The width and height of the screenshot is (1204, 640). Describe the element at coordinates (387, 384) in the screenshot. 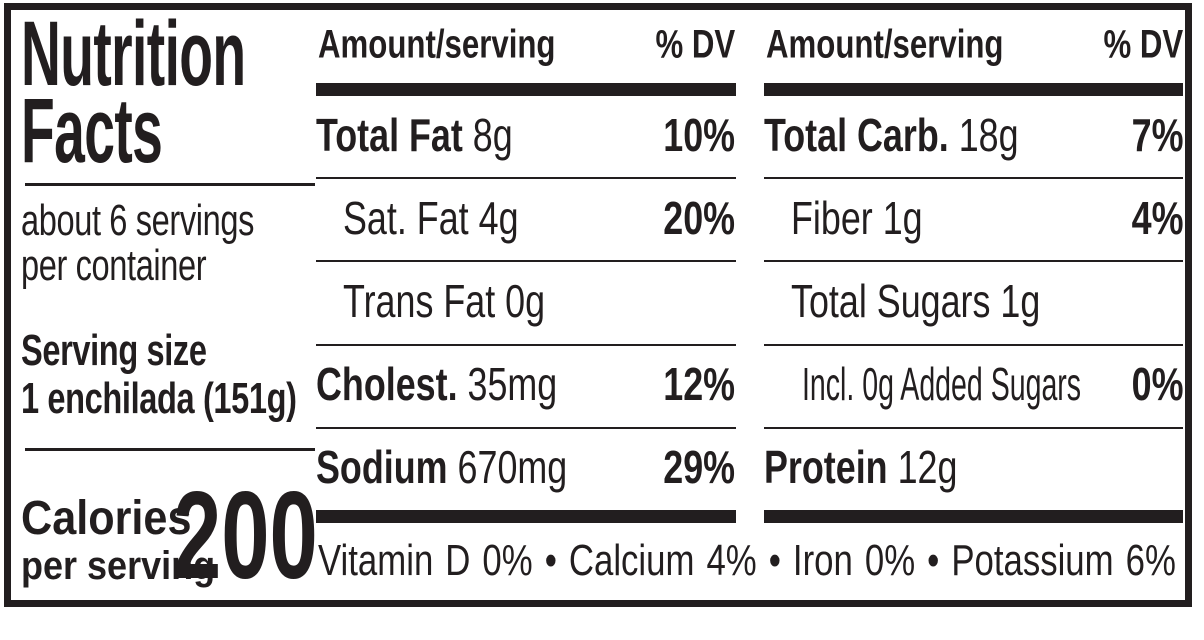

I see `nutrient-name: Cholest.` at that location.